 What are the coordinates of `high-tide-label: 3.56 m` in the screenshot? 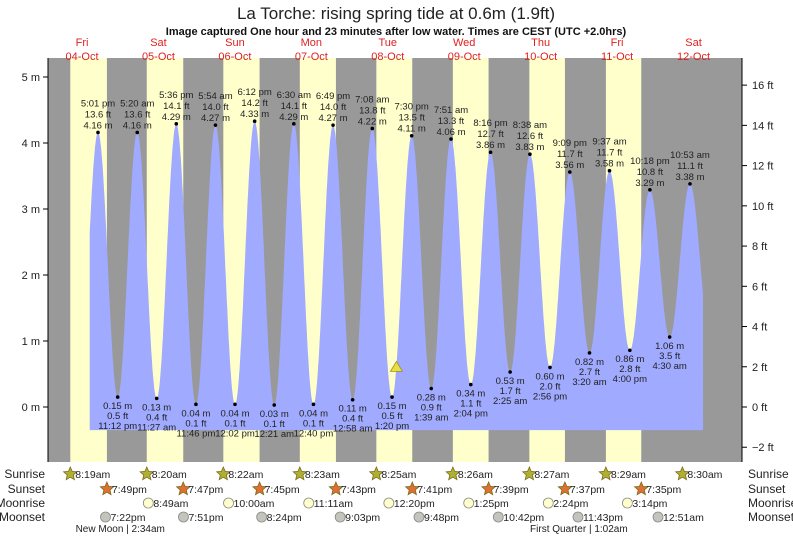 It's located at (569, 165).